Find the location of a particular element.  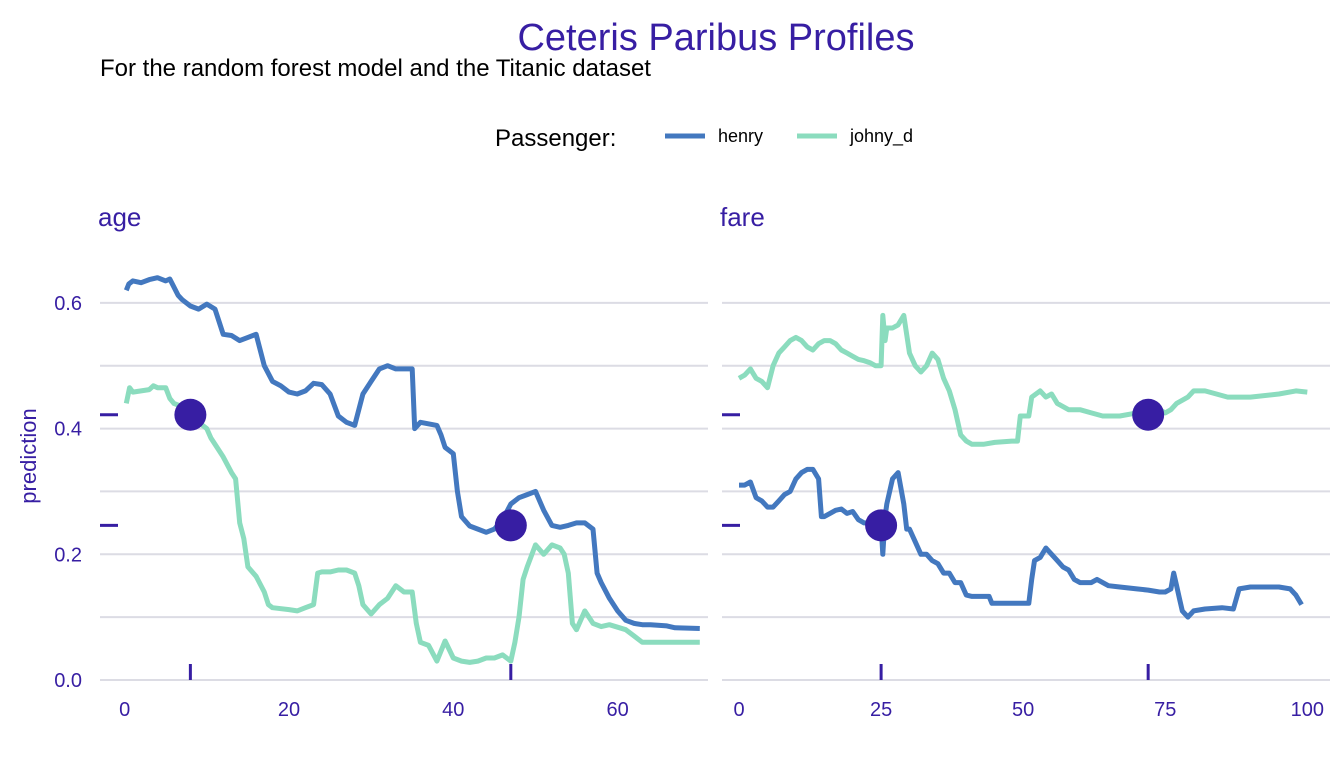

y-axis-title: prediction is located at coordinates (28, 455).